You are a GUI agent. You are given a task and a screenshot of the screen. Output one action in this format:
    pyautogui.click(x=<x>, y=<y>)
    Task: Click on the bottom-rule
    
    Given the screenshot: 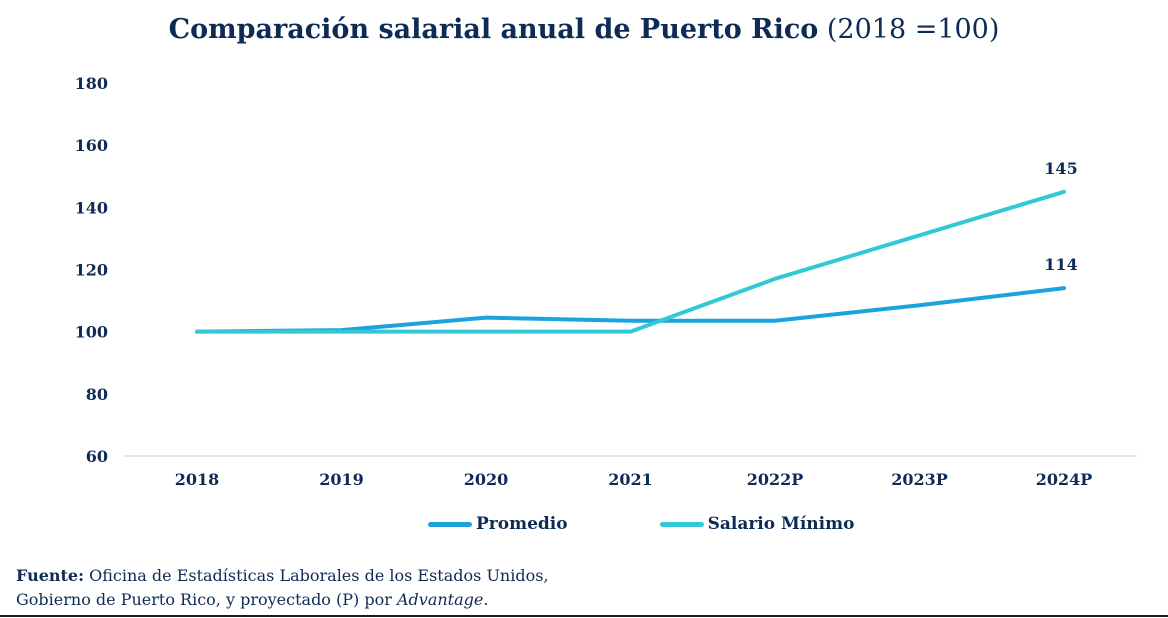 What is the action you would take?
    pyautogui.click(x=584, y=616)
    